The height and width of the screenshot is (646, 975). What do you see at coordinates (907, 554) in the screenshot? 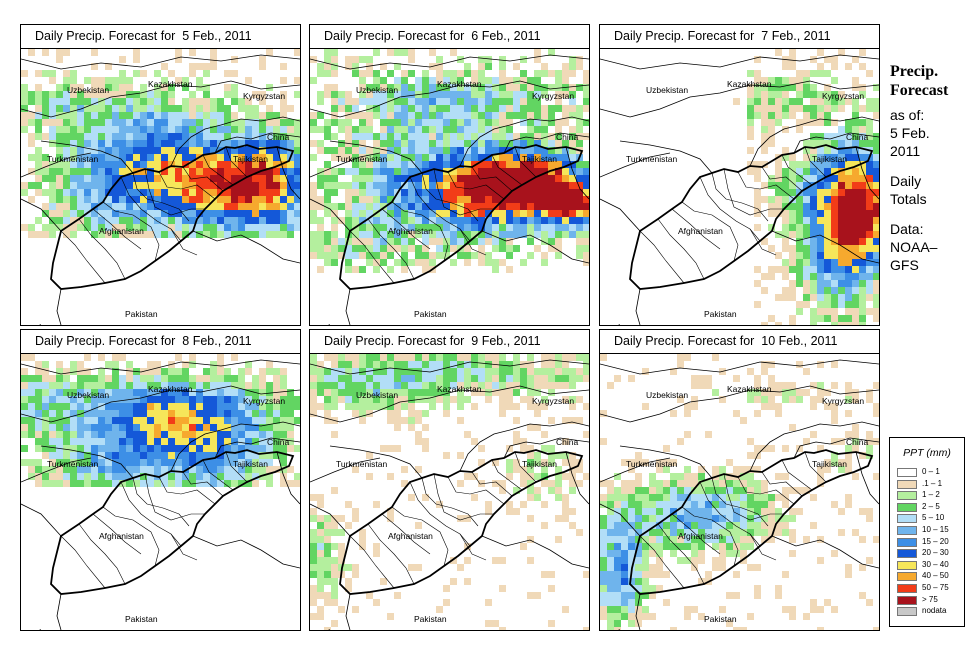
I see `legend-swatch` at bounding box center [907, 554].